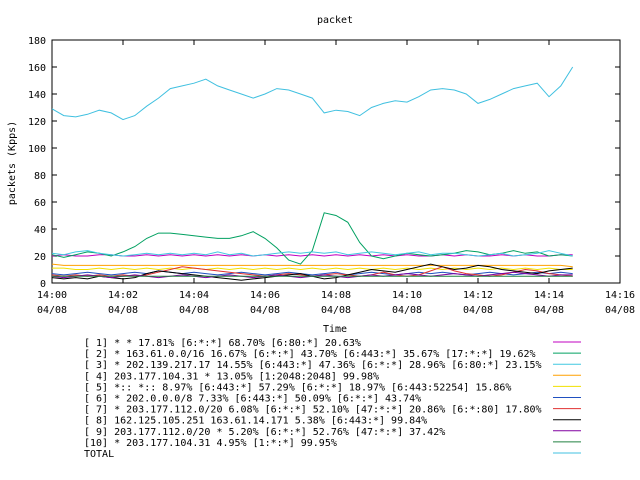 The height and width of the screenshot is (480, 640). What do you see at coordinates (37, 41) in the screenshot?
I see `y-tick-label: 180` at bounding box center [37, 41].